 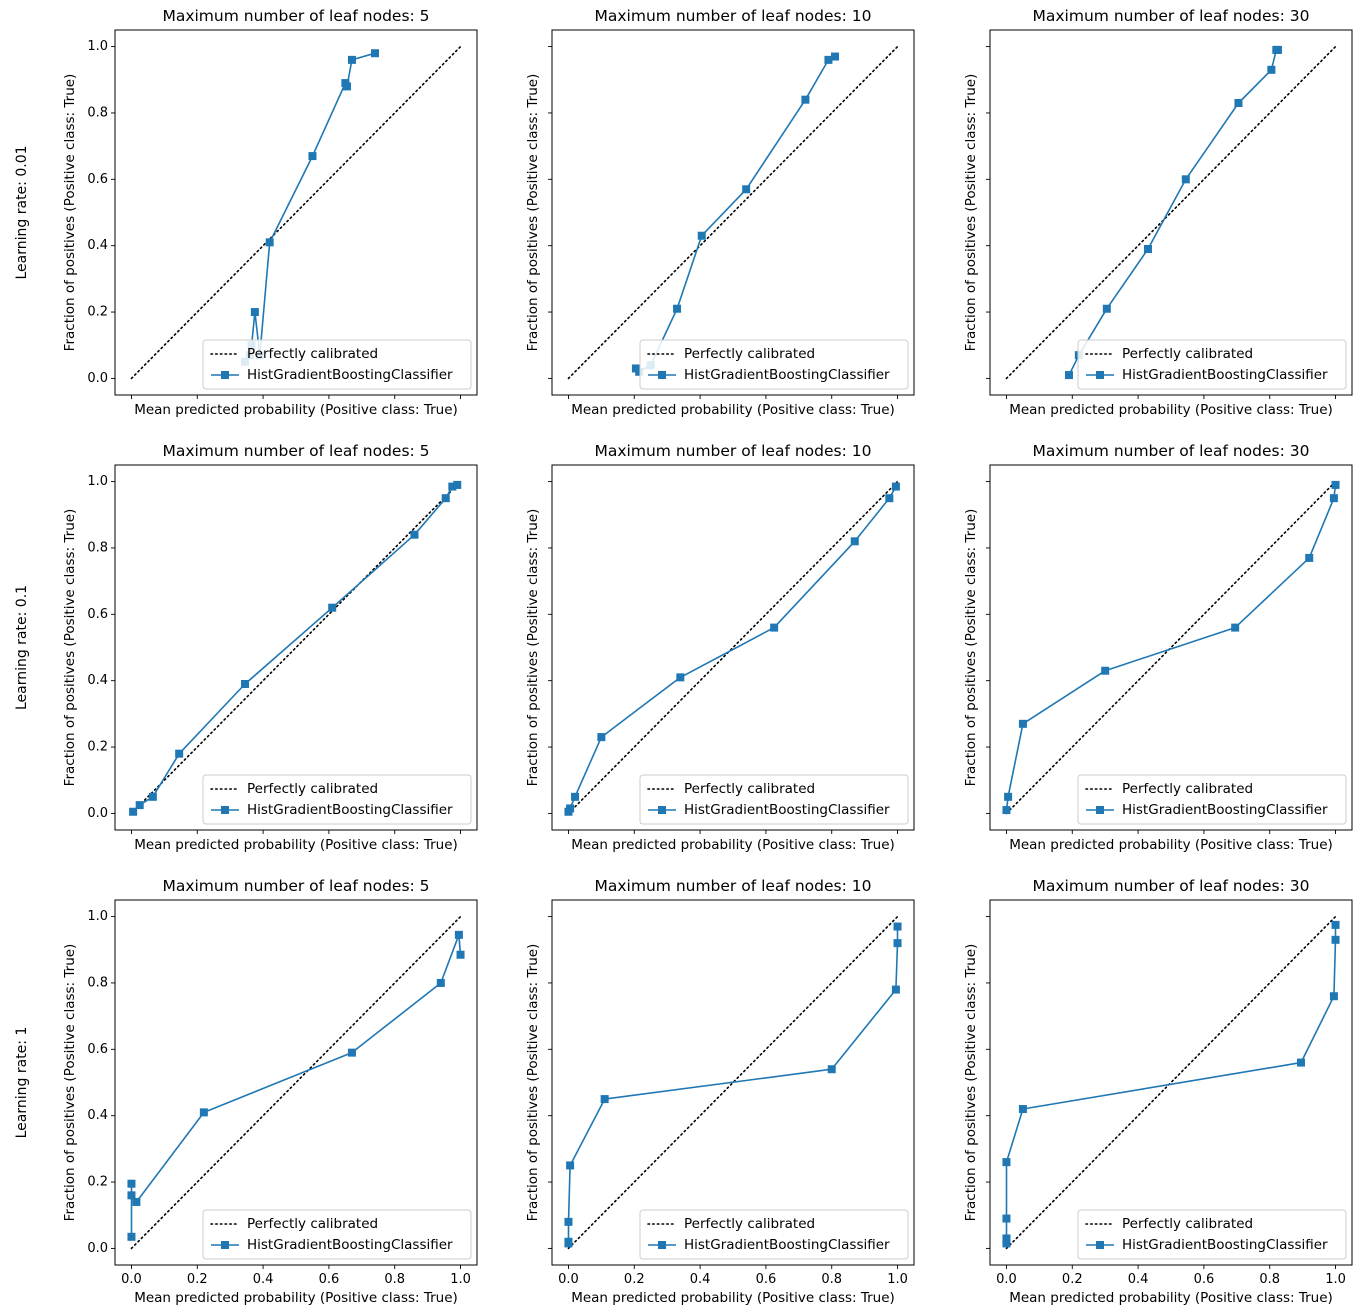 I want to click on y-tick-label: 0.8, so click(x=97, y=547).